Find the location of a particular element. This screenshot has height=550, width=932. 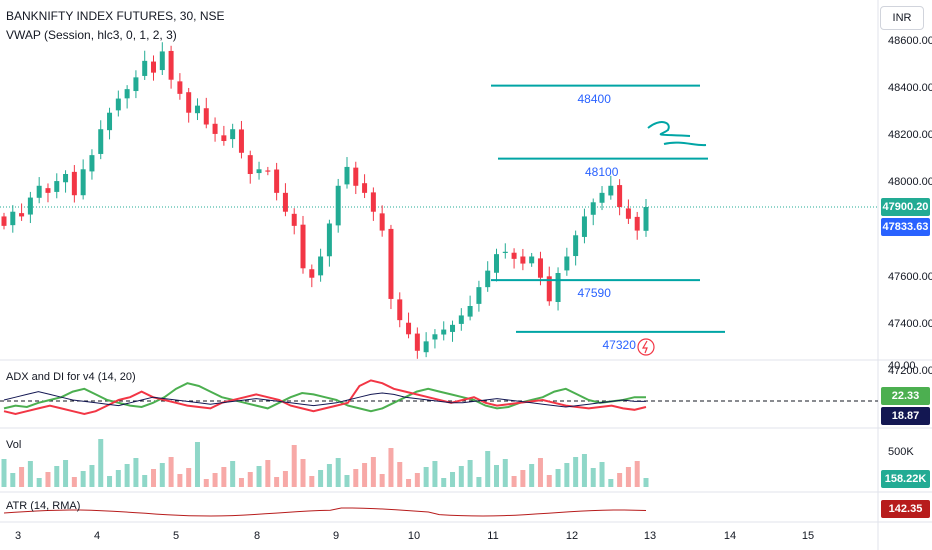

symbol-title: BANKNIFTY INDEX FUTURES, 30, NSE is located at coordinates (115, 16).